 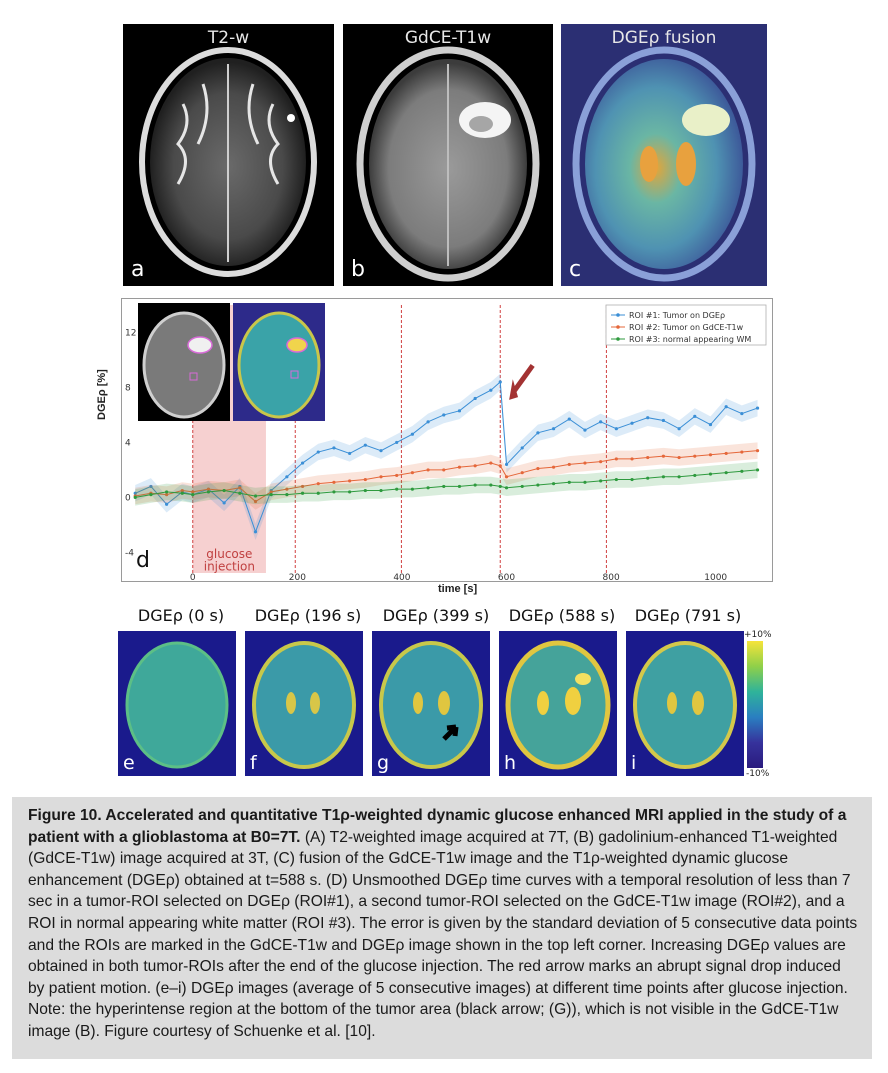 I want to click on panel-e-label: e, so click(x=129, y=763).